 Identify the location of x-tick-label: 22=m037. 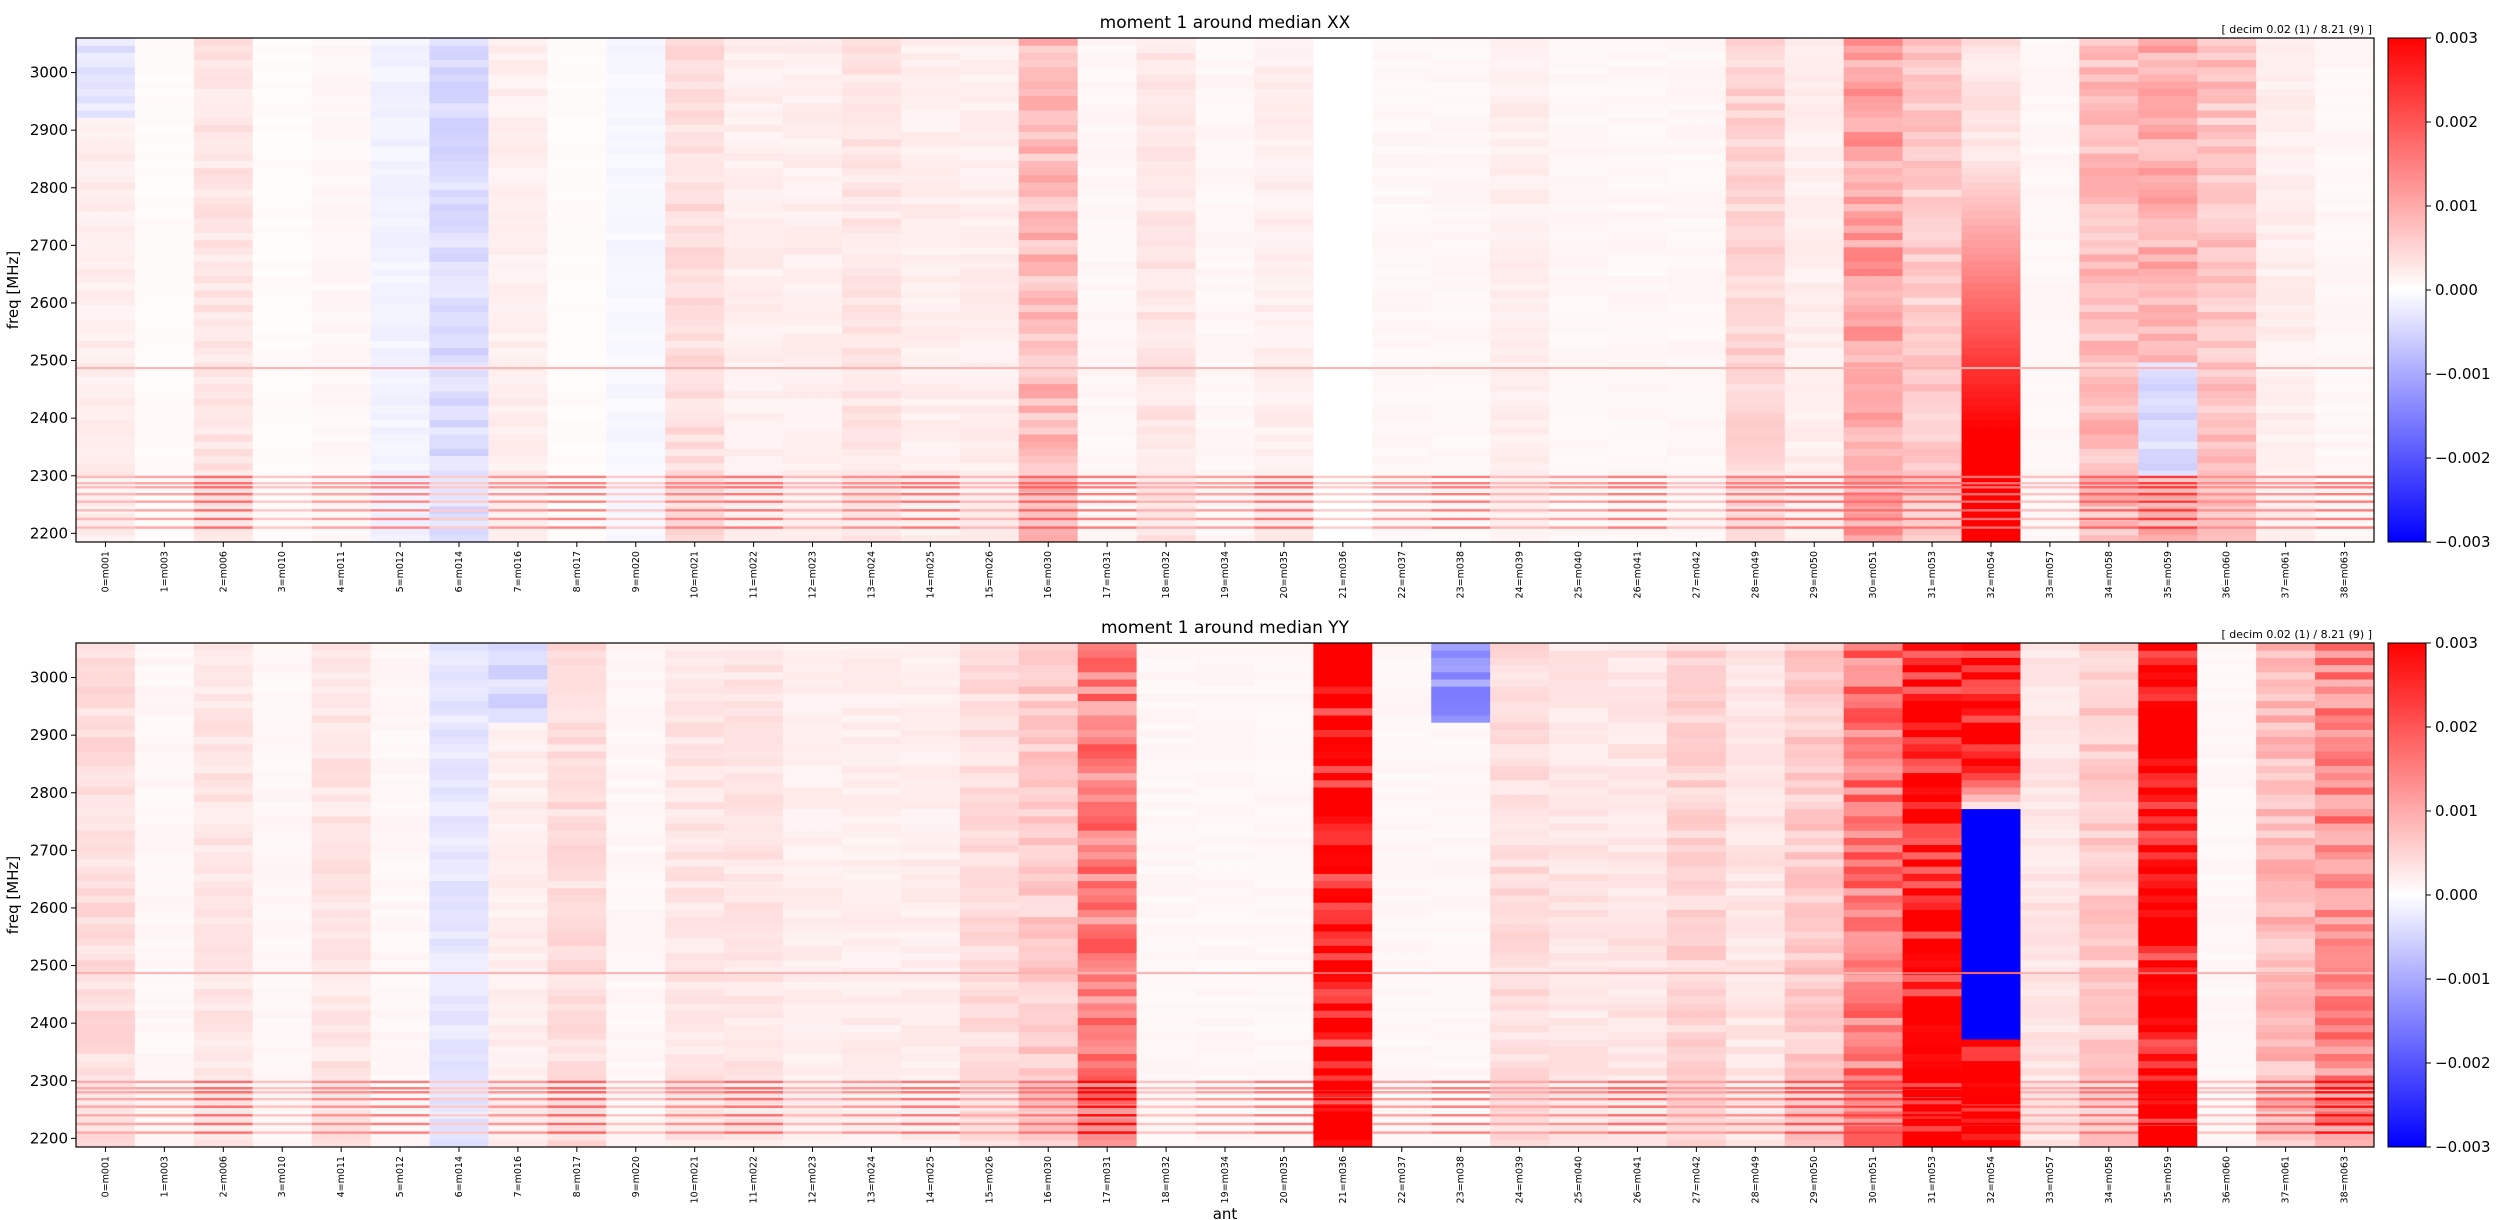
(1402, 574).